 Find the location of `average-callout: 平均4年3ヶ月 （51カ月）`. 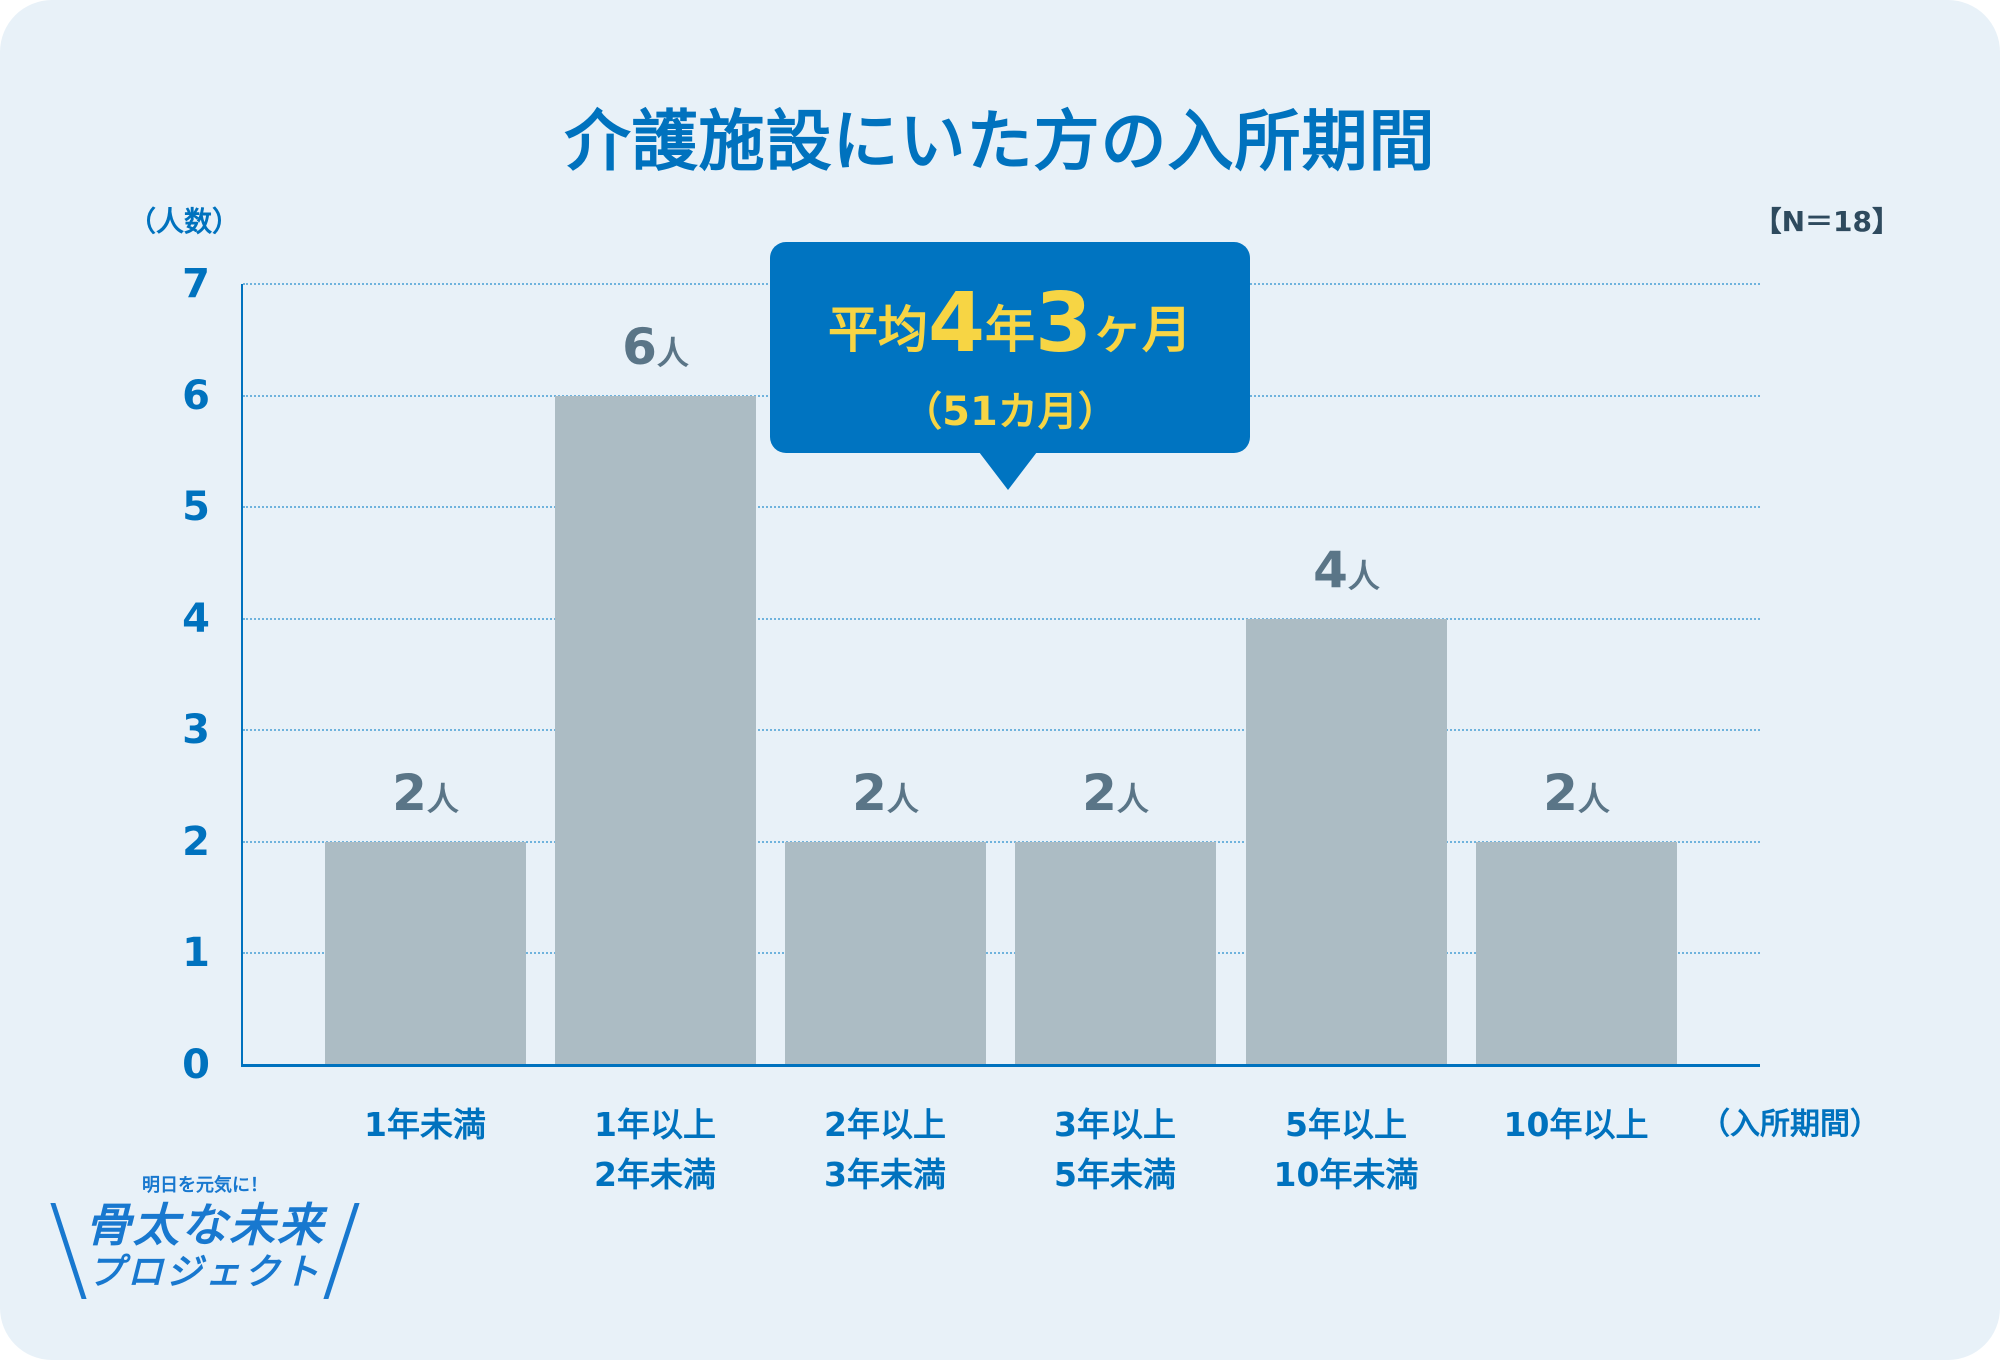

average-callout: 平均4年3ヶ月 （51カ月） is located at coordinates (1010, 347).